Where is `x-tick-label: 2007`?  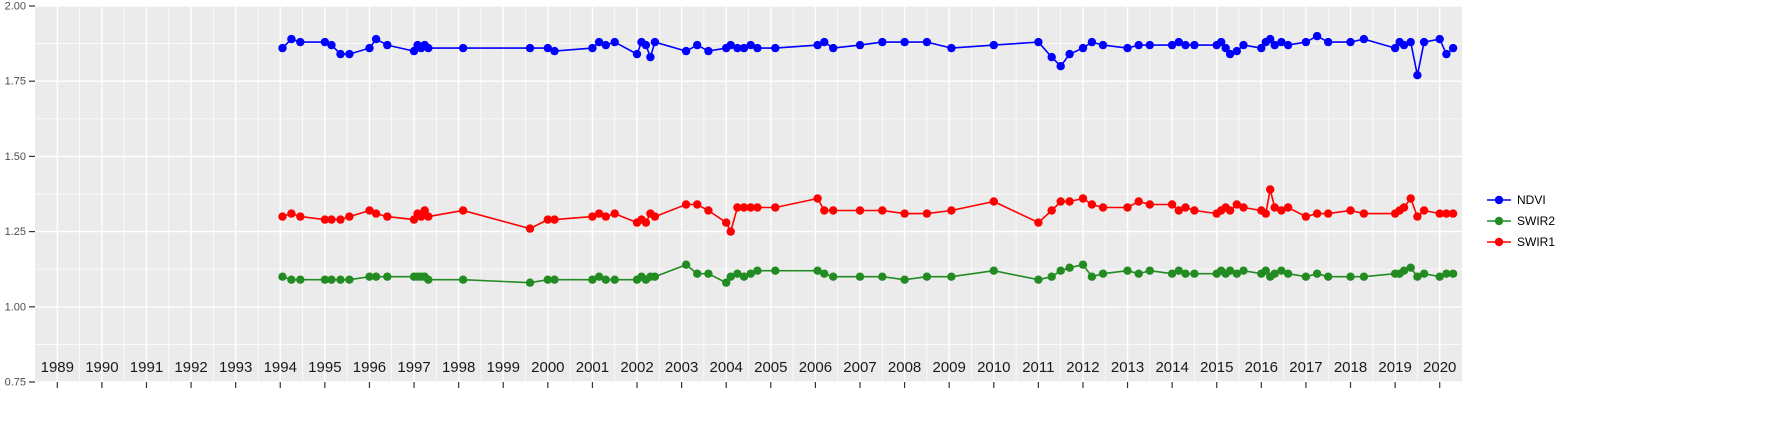
x-tick-label: 2007 is located at coordinates (859, 367).